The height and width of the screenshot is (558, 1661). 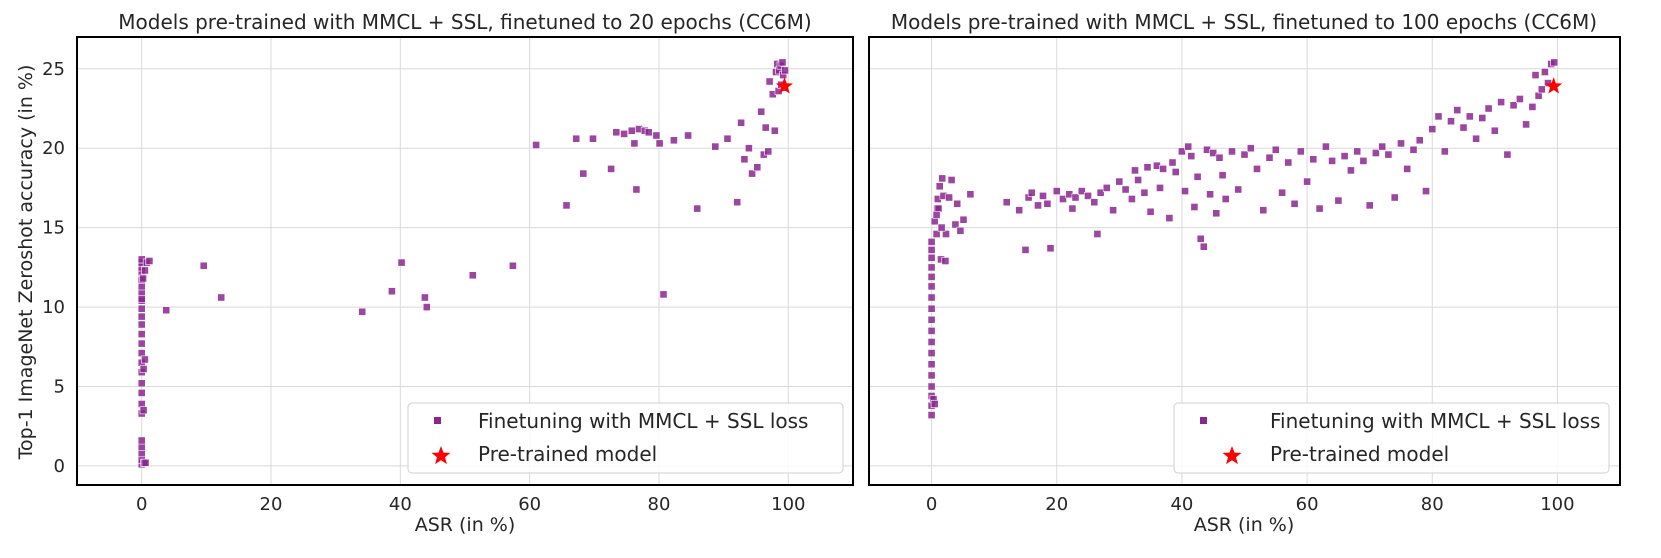 What do you see at coordinates (1250, 504) in the screenshot?
I see `tick-labels: 0 20 40 60 80 100` at bounding box center [1250, 504].